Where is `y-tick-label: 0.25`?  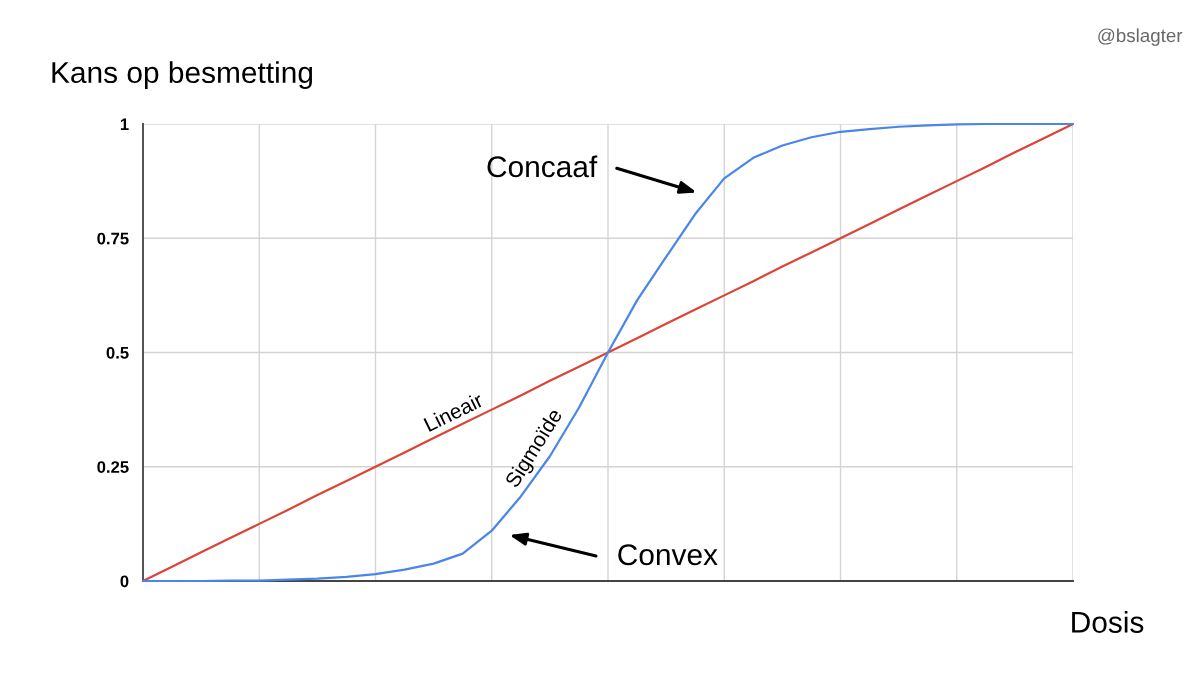 y-tick-label: 0.25 is located at coordinates (113, 467).